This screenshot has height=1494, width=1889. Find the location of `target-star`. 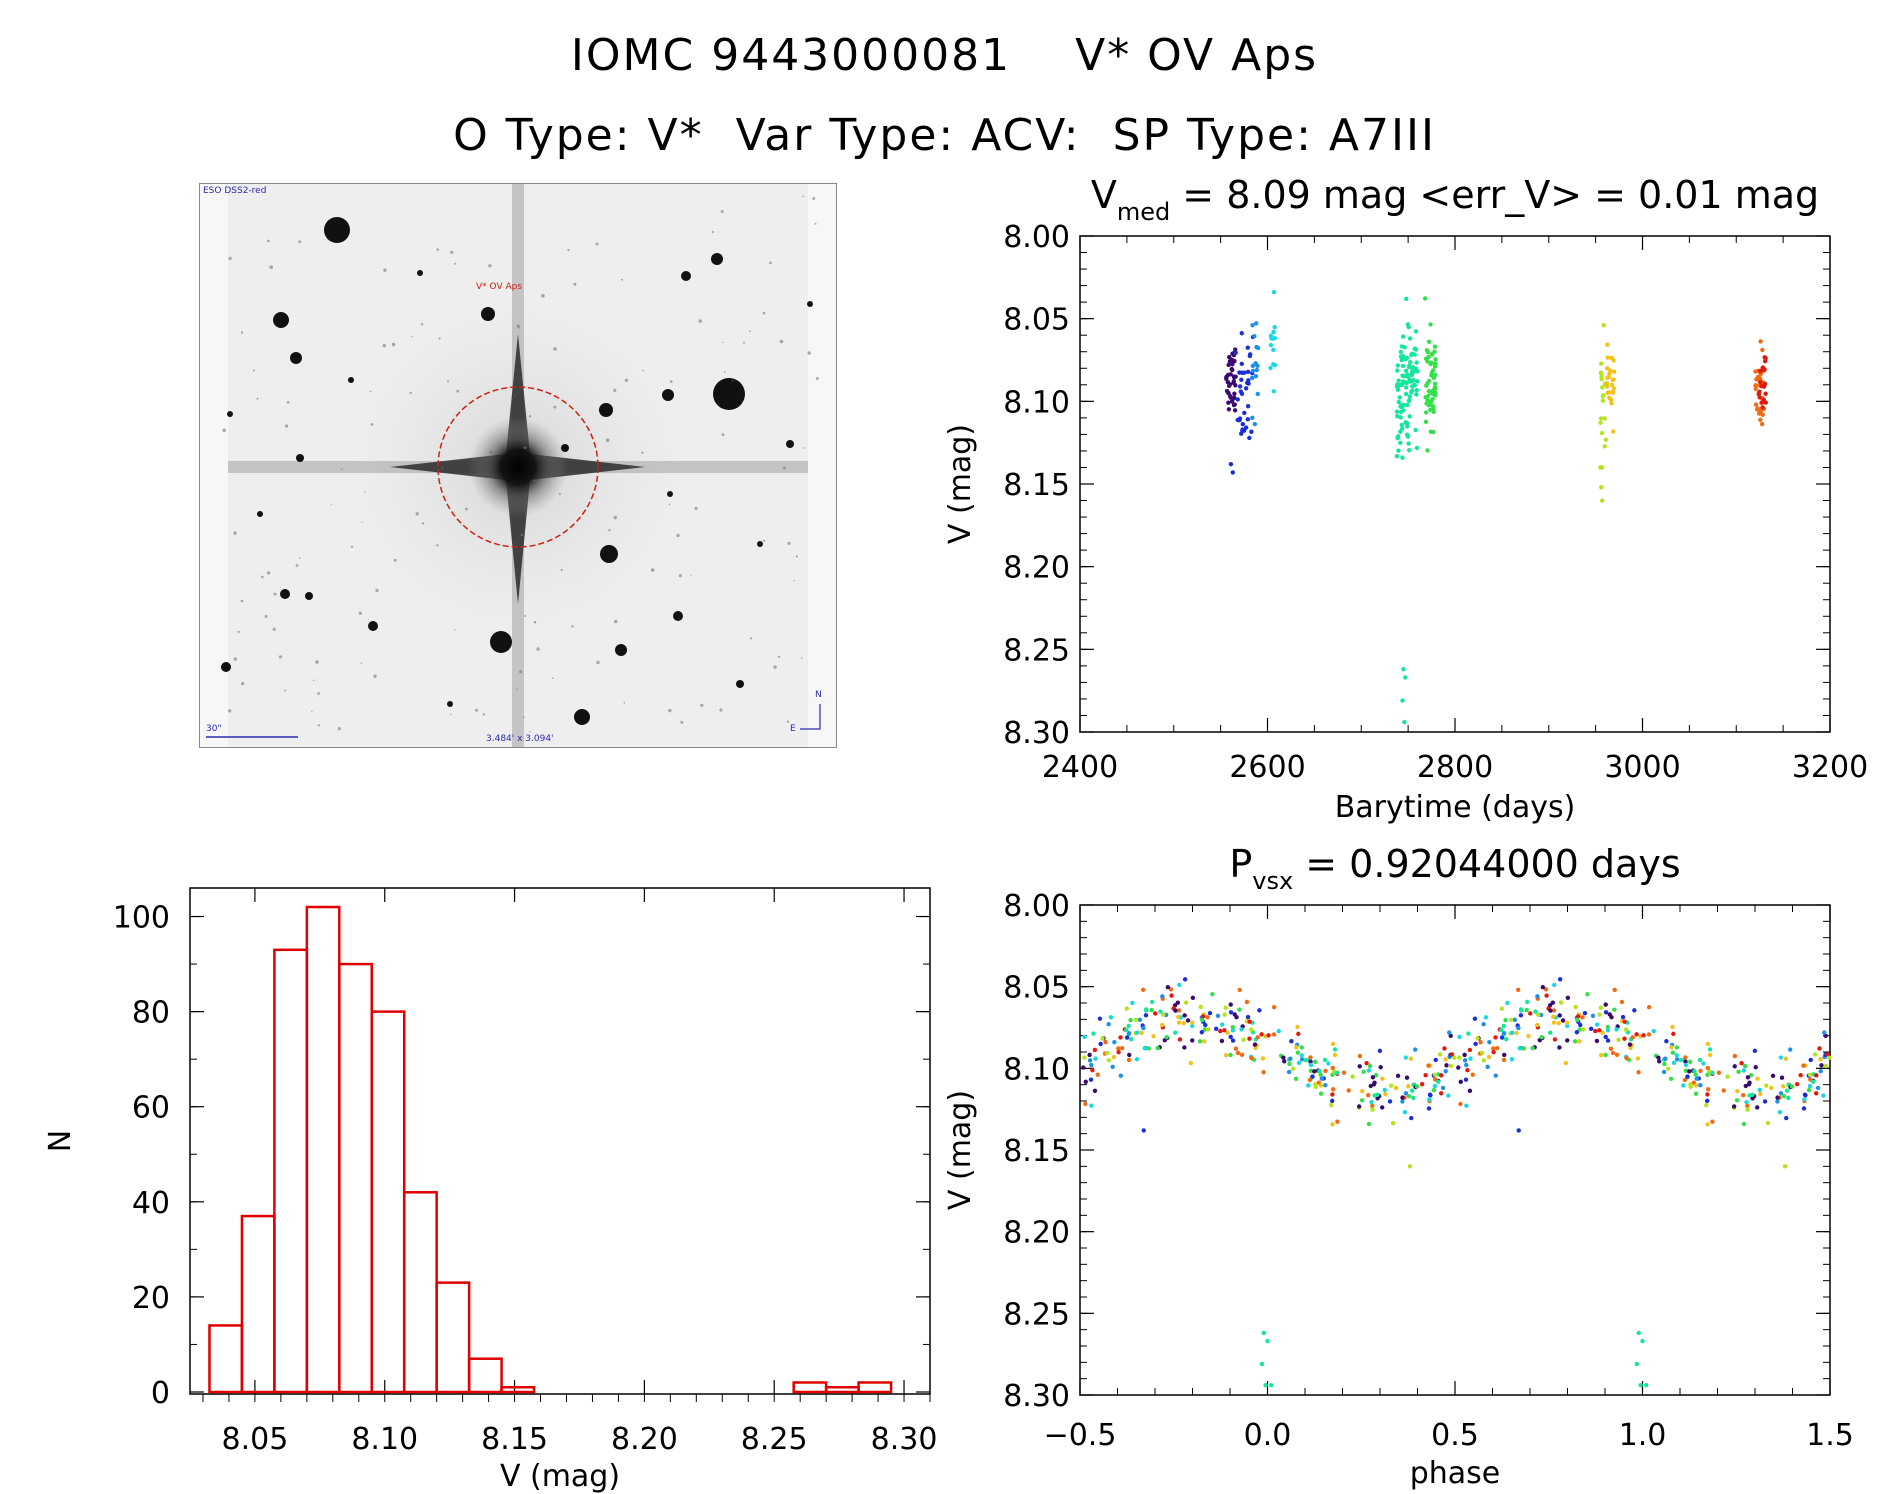

target-star is located at coordinates (518, 467).